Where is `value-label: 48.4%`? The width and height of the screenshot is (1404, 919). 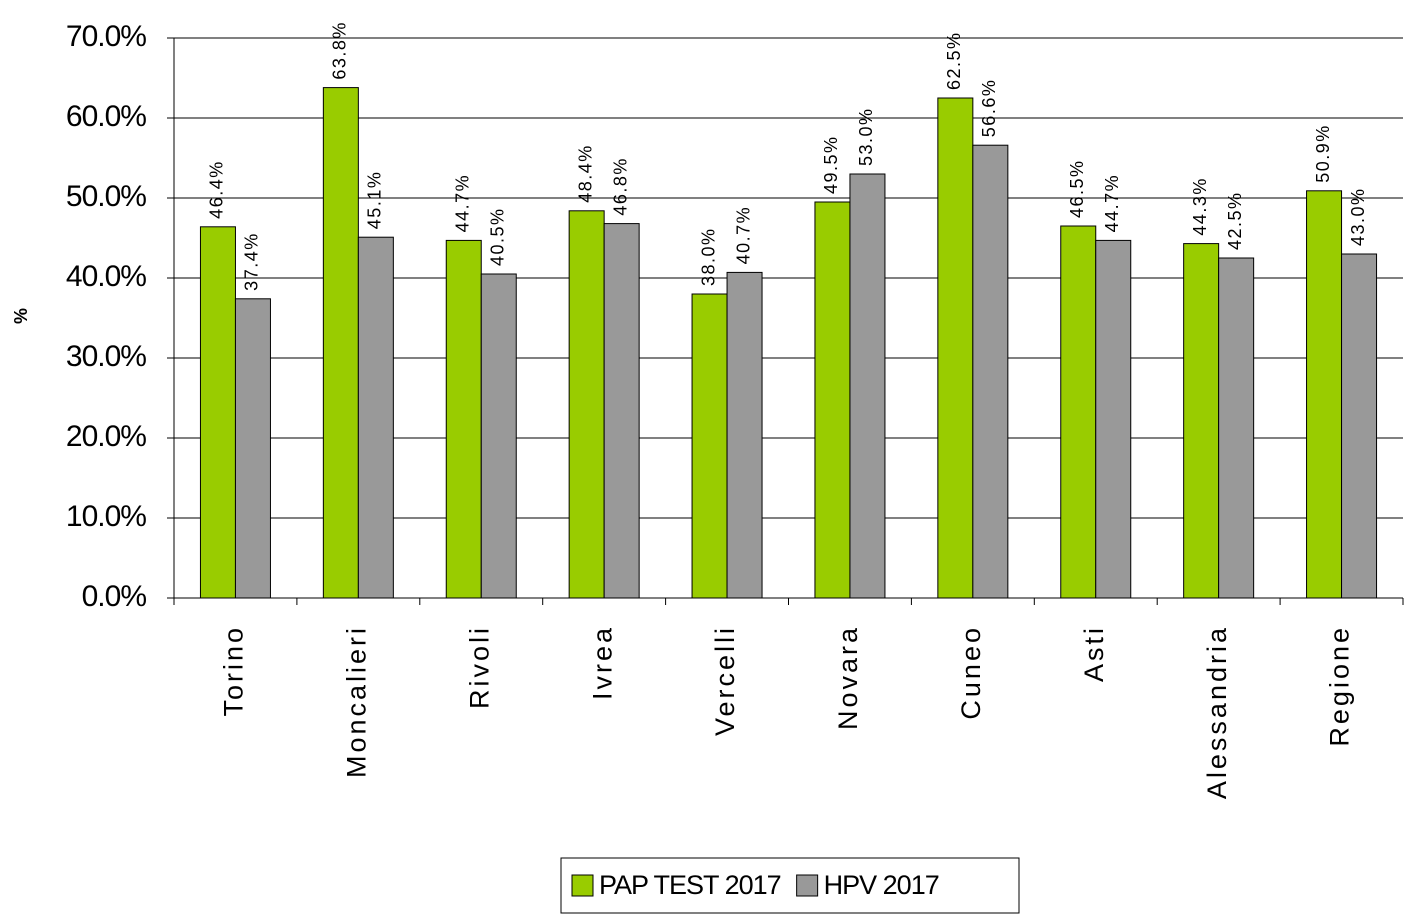
value-label: 48.4% is located at coordinates (585, 173).